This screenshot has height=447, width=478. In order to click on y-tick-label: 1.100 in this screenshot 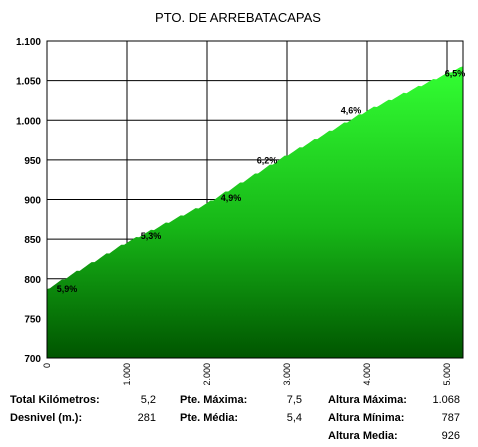, I will do `click(28, 42)`.